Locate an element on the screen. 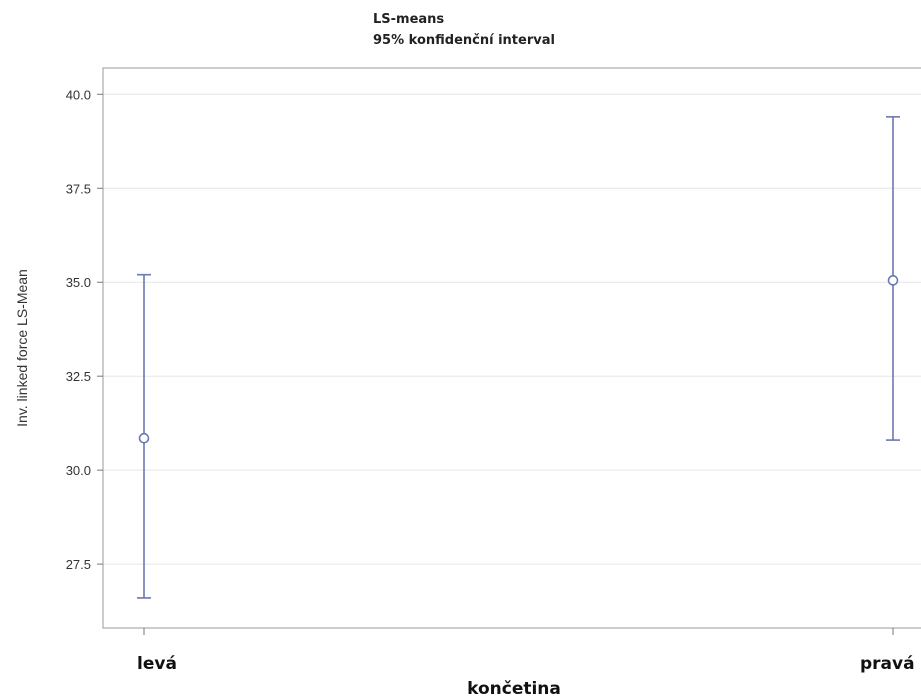 The height and width of the screenshot is (698, 921). x-axis: levá pravá is located at coordinates (526, 651).